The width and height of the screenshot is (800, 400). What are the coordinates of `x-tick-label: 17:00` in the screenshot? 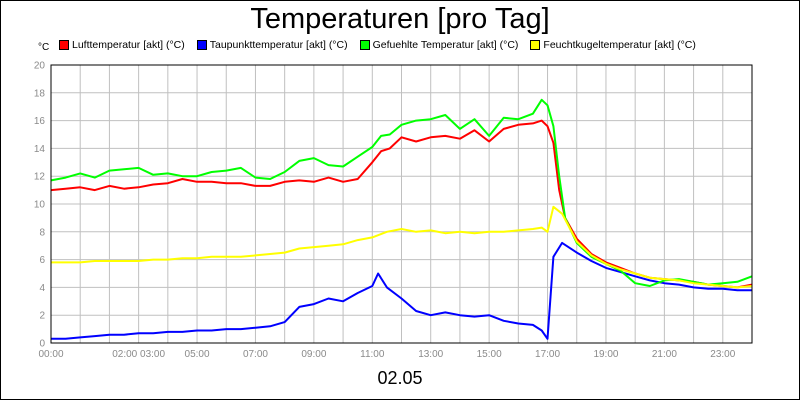 It's located at (547, 354).